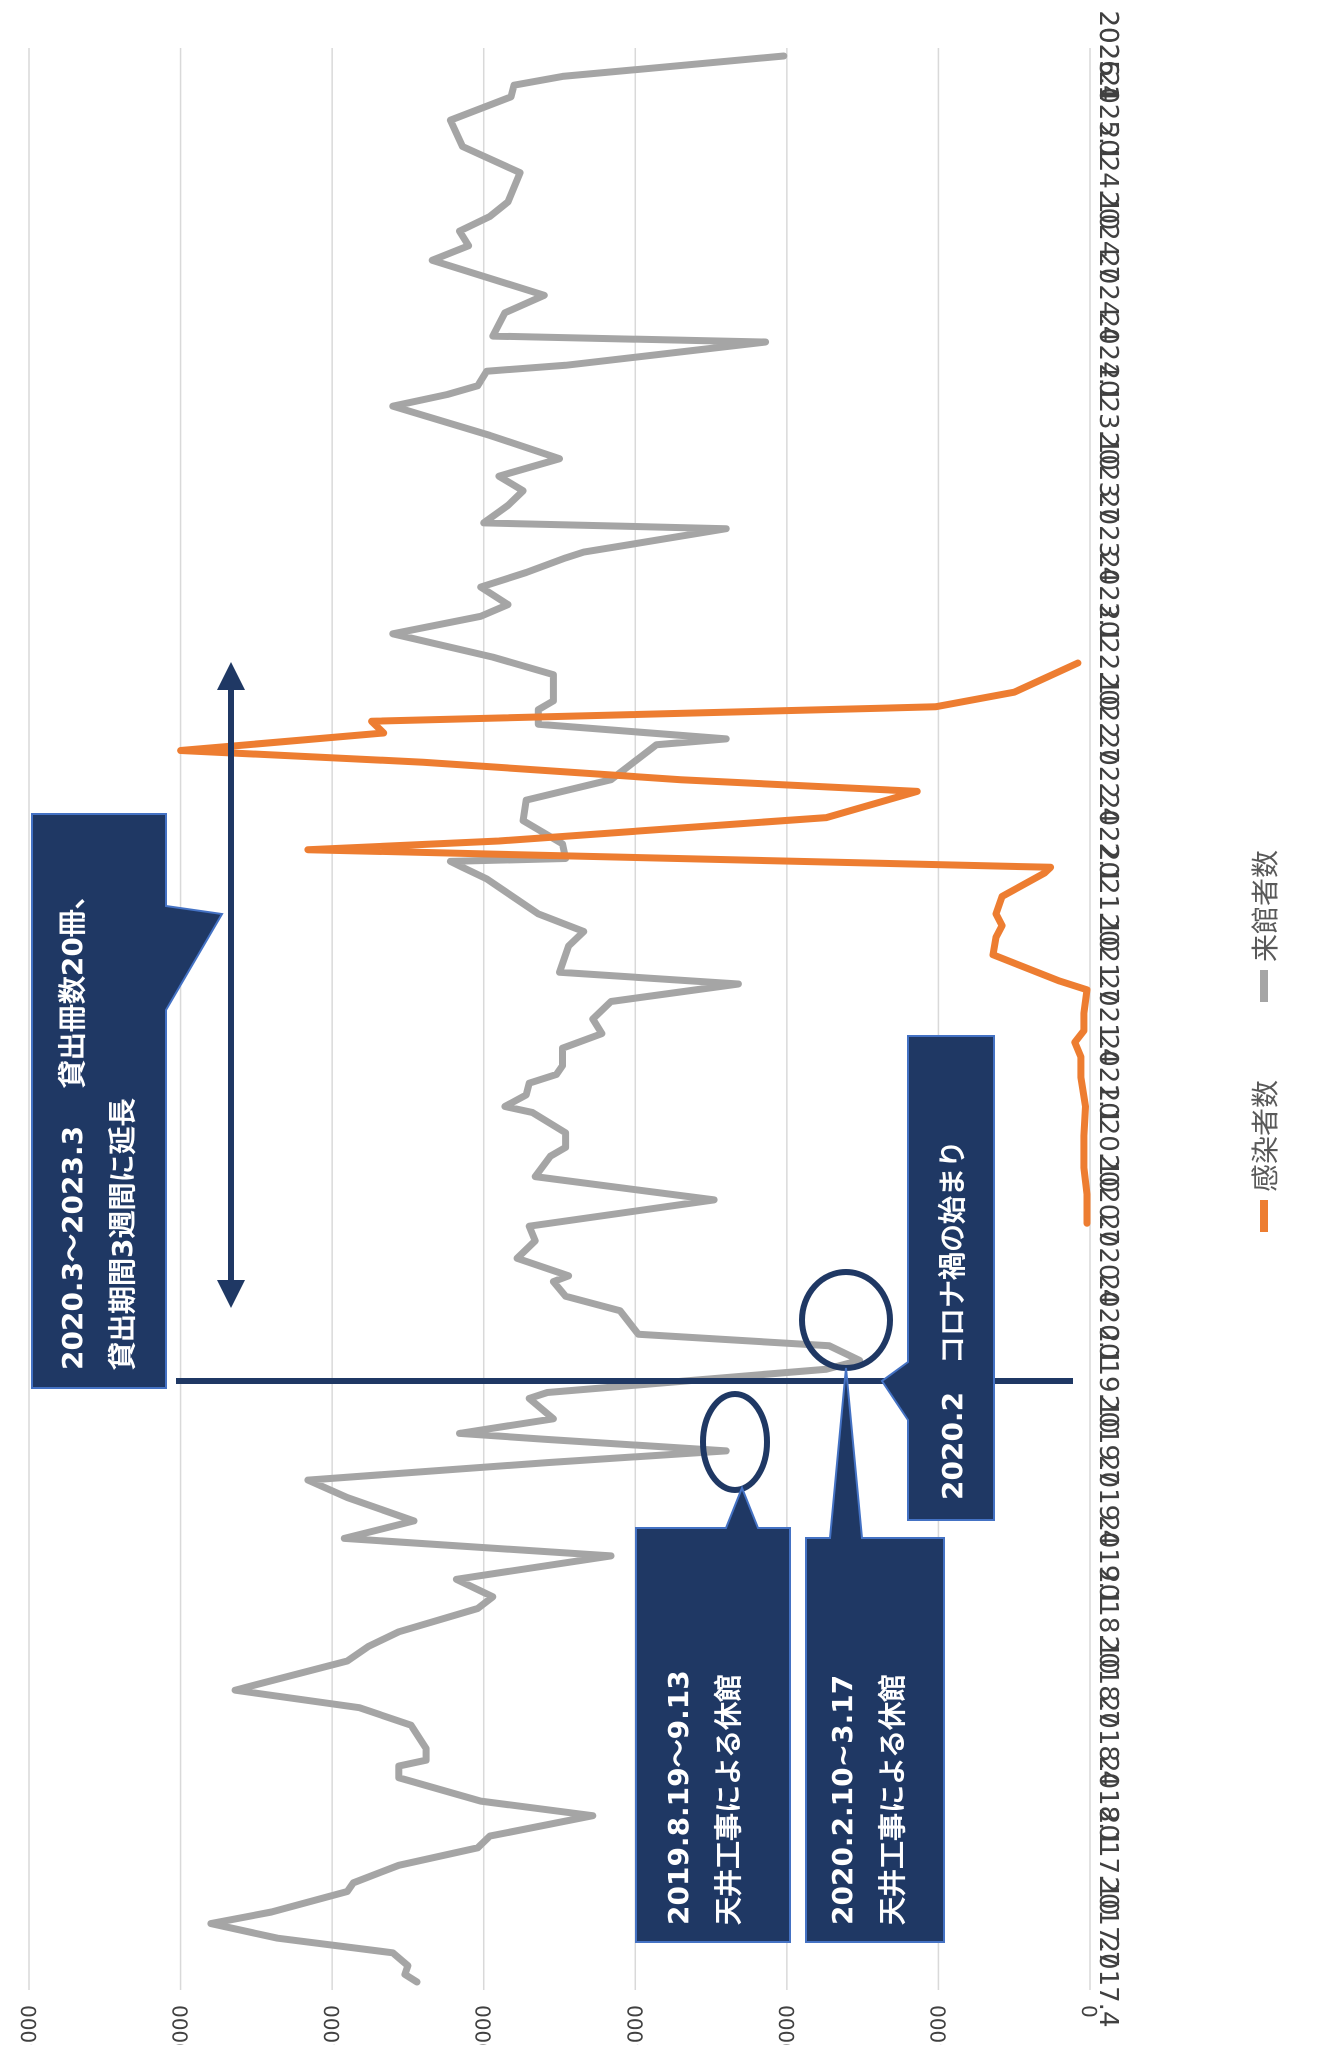 This screenshot has width=1318, height=2045. What do you see at coordinates (1265, 1041) in the screenshot?
I see `legend: 感染者数 来館者数` at bounding box center [1265, 1041].